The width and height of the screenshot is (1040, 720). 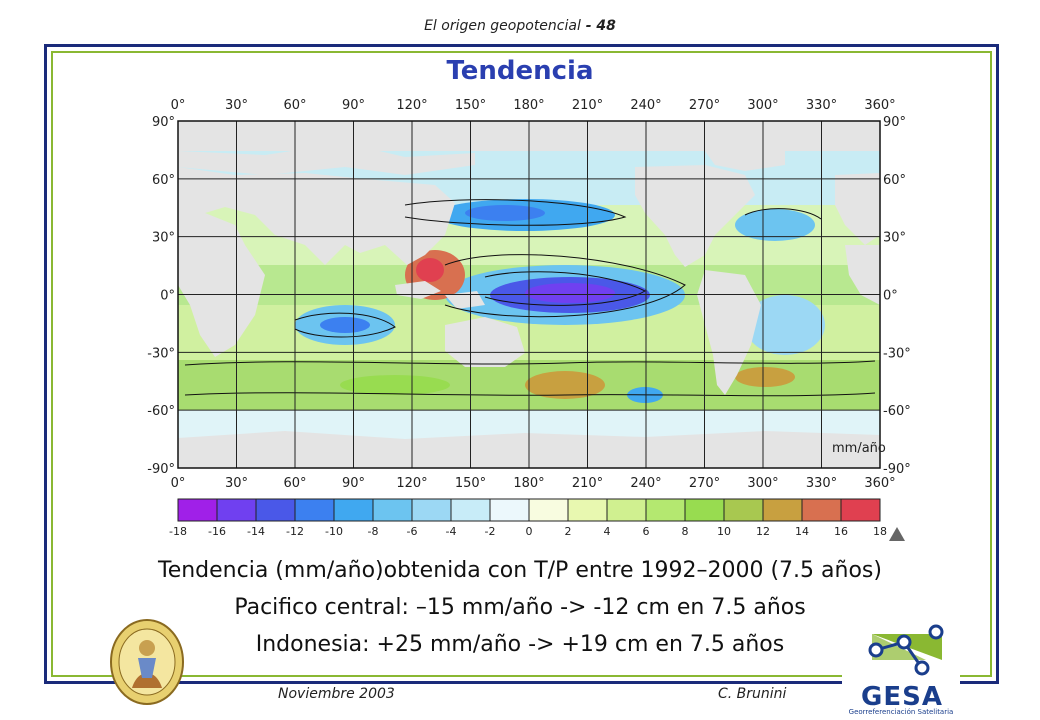 What do you see at coordinates (897, 411) in the screenshot?
I see `lat-tick-label-right: -60°` at bounding box center [897, 411].